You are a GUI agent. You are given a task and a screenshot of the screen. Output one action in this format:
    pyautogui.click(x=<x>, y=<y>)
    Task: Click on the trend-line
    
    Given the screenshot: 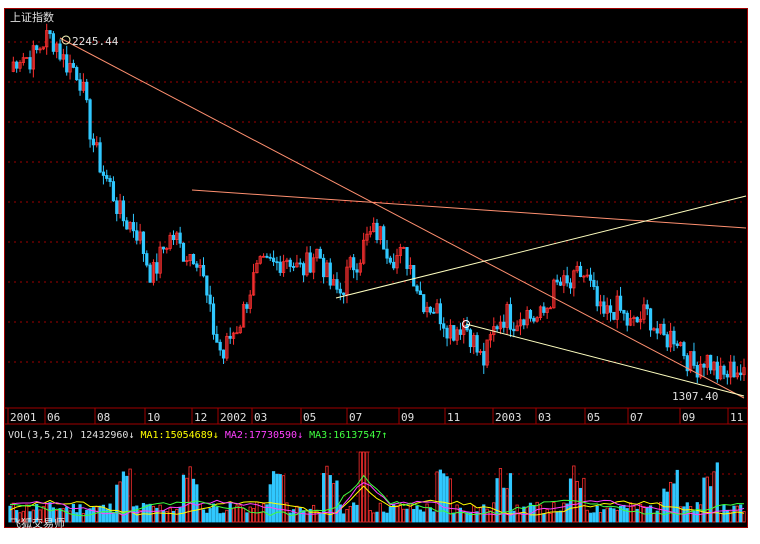 What is the action you would take?
    pyautogui.click(x=605, y=360)
    